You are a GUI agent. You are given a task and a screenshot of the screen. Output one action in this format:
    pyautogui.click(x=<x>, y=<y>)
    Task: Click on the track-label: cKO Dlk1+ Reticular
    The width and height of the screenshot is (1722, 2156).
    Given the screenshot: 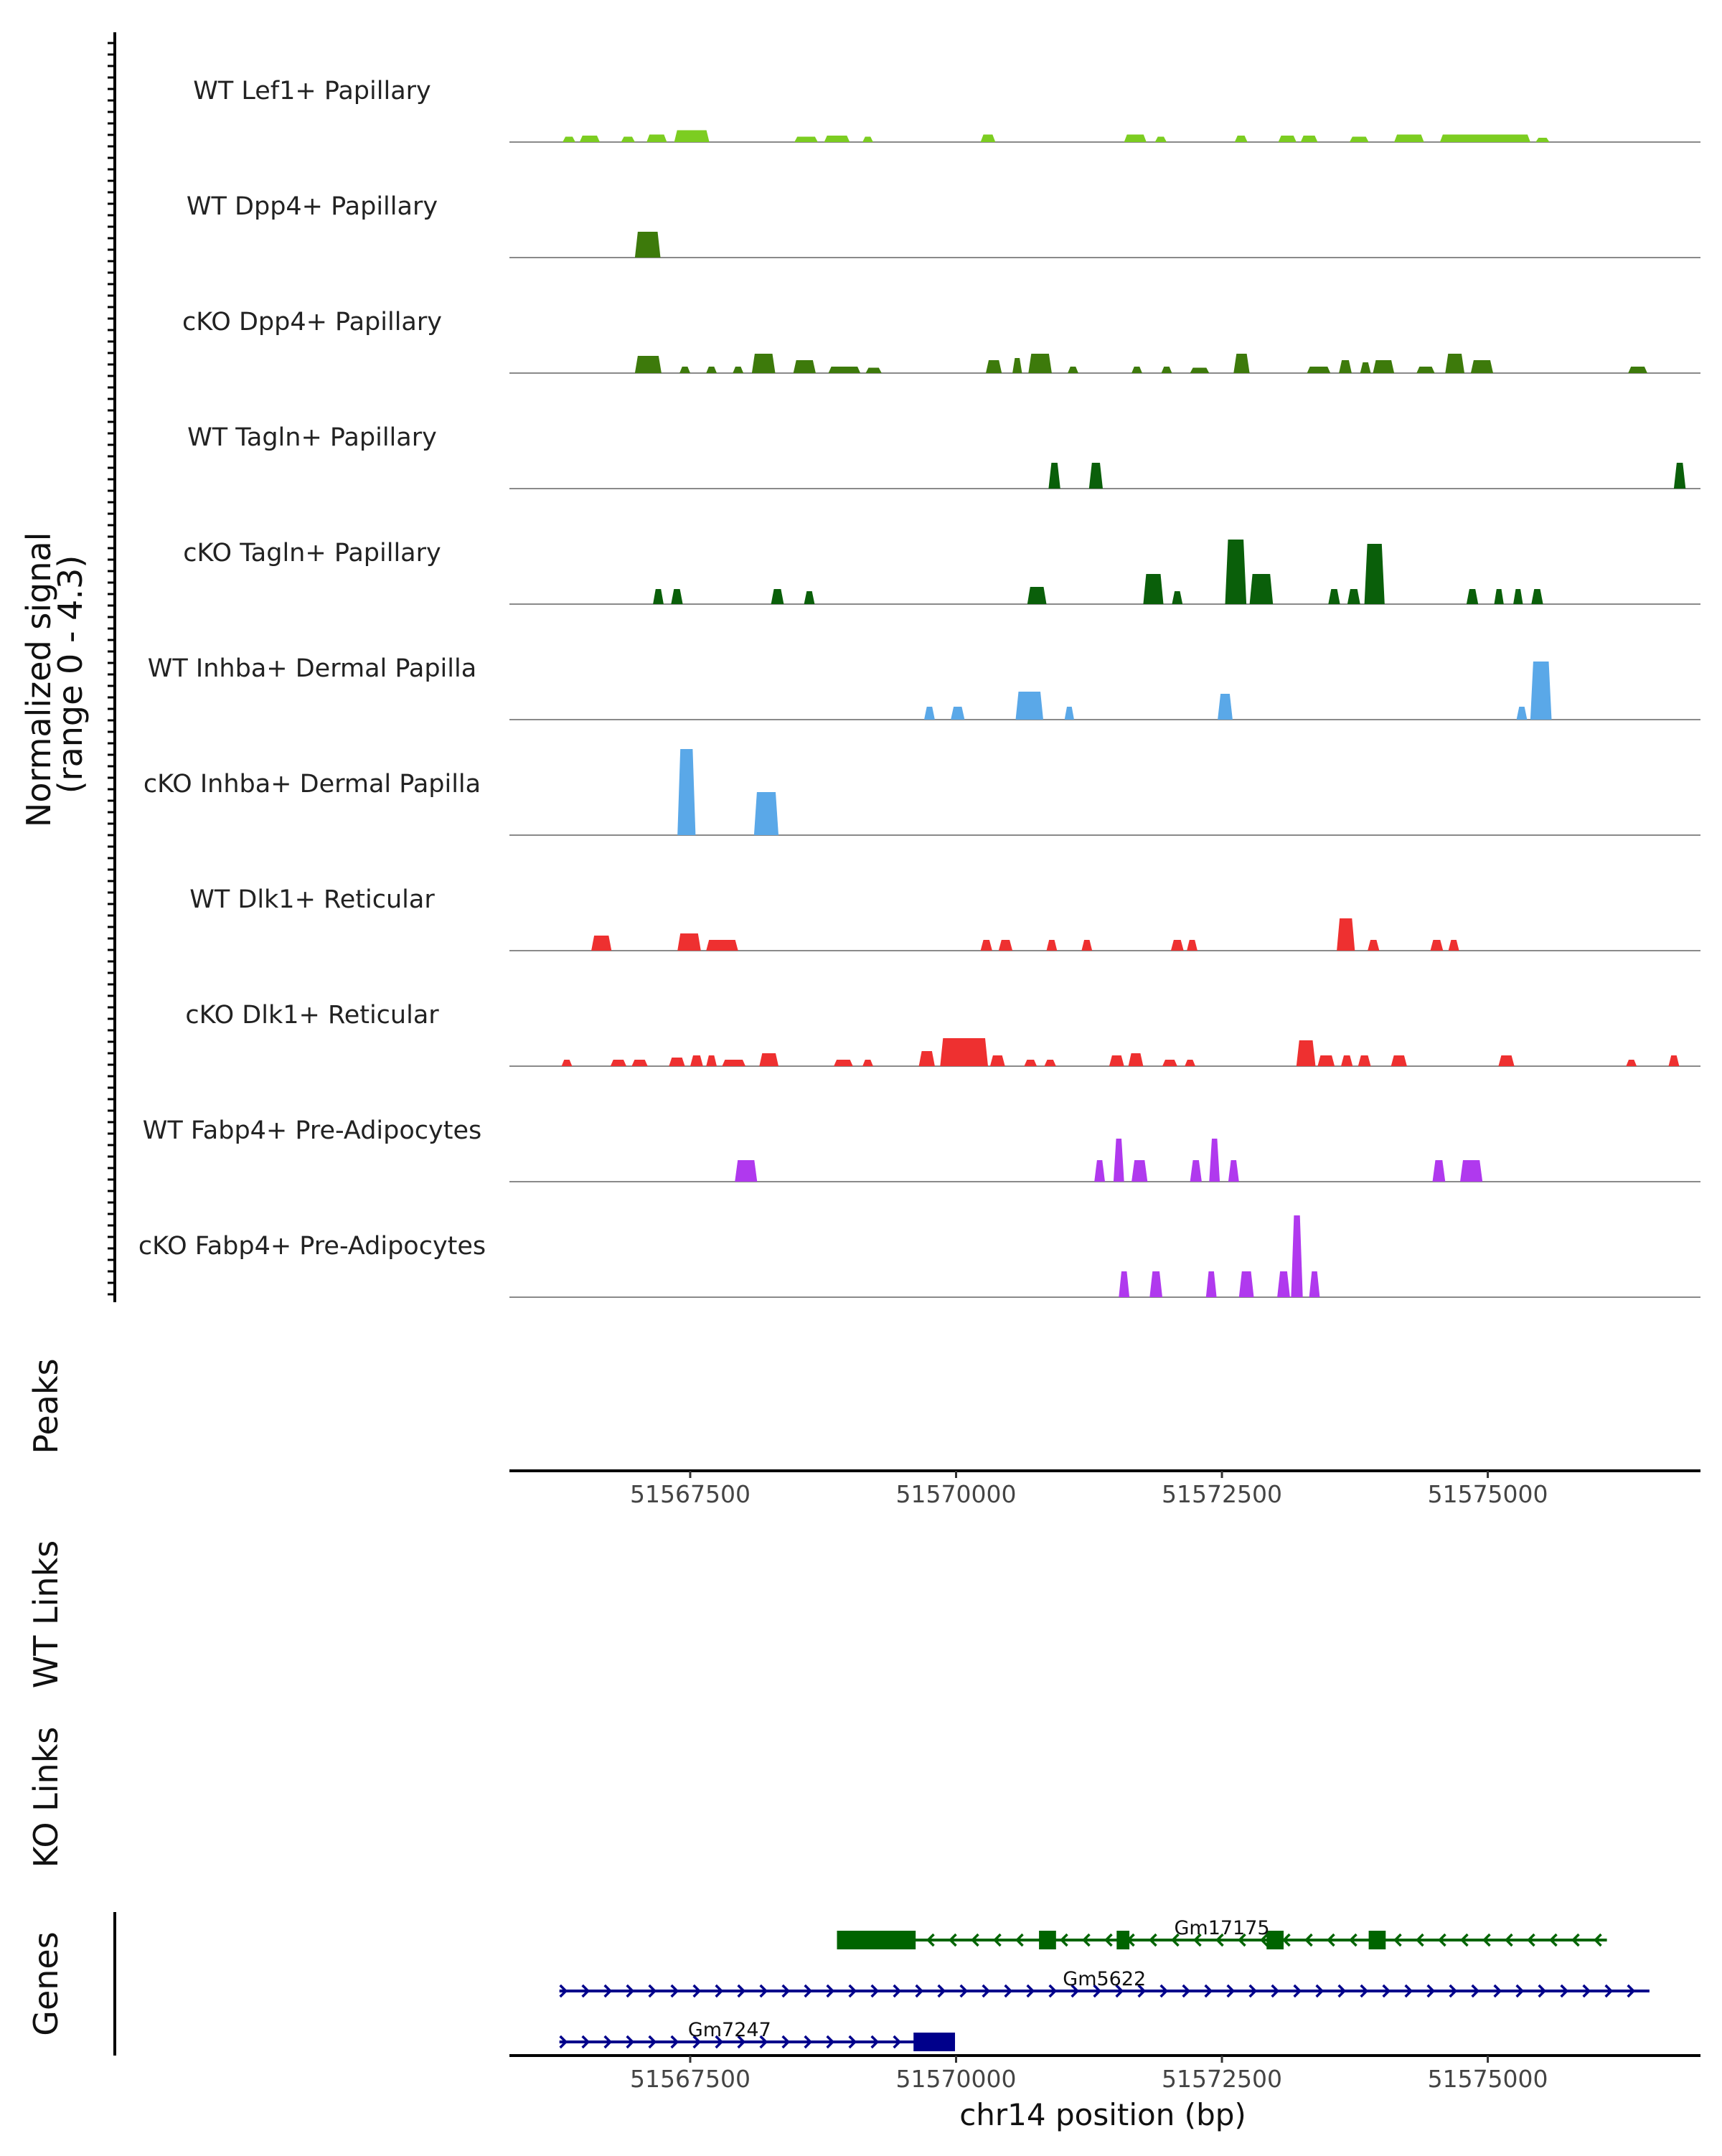 What is the action you would take?
    pyautogui.click(x=312, y=1016)
    